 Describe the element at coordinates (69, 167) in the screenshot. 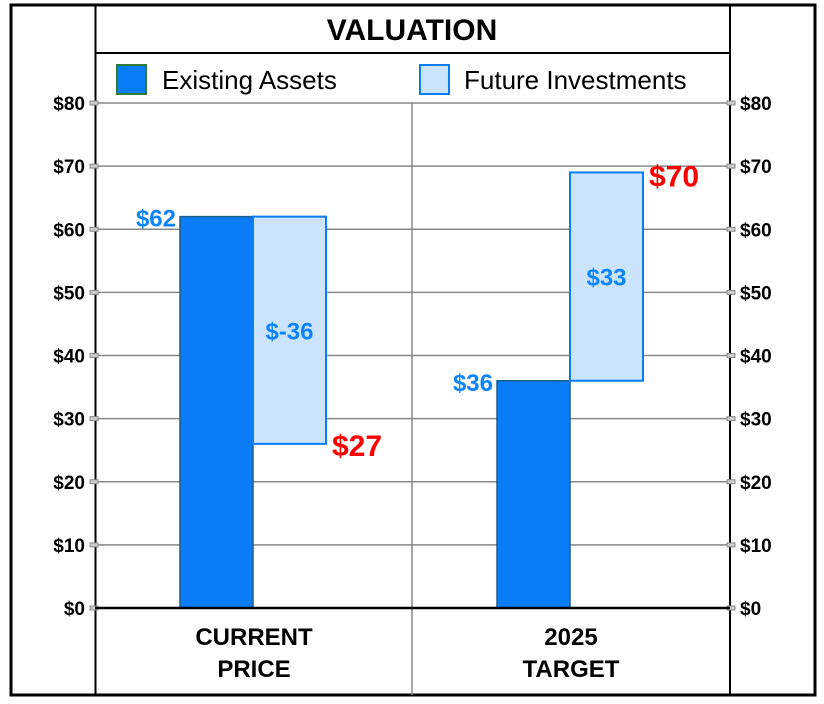

I see `y-tick-label-left: $70` at that location.